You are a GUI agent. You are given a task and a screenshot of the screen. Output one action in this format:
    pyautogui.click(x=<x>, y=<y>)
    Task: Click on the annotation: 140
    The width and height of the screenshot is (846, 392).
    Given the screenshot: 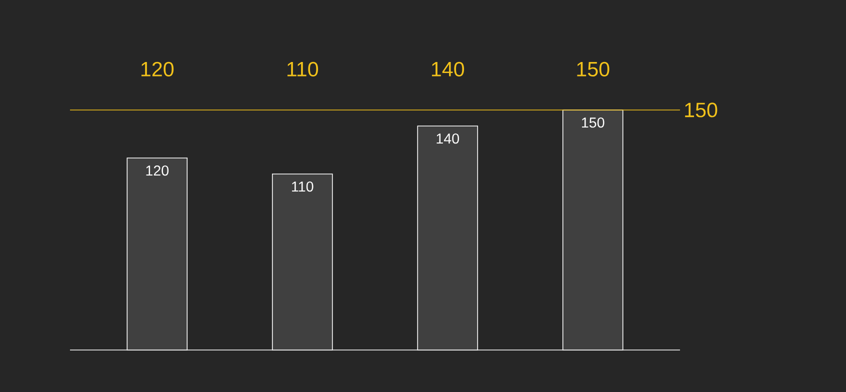 What is the action you would take?
    pyautogui.click(x=448, y=139)
    